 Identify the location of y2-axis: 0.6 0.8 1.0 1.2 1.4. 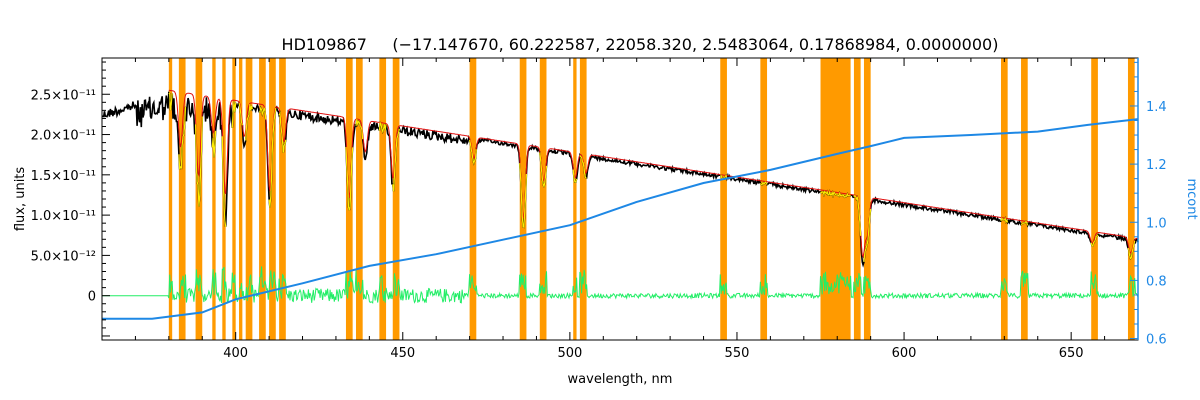
(1148, 203).